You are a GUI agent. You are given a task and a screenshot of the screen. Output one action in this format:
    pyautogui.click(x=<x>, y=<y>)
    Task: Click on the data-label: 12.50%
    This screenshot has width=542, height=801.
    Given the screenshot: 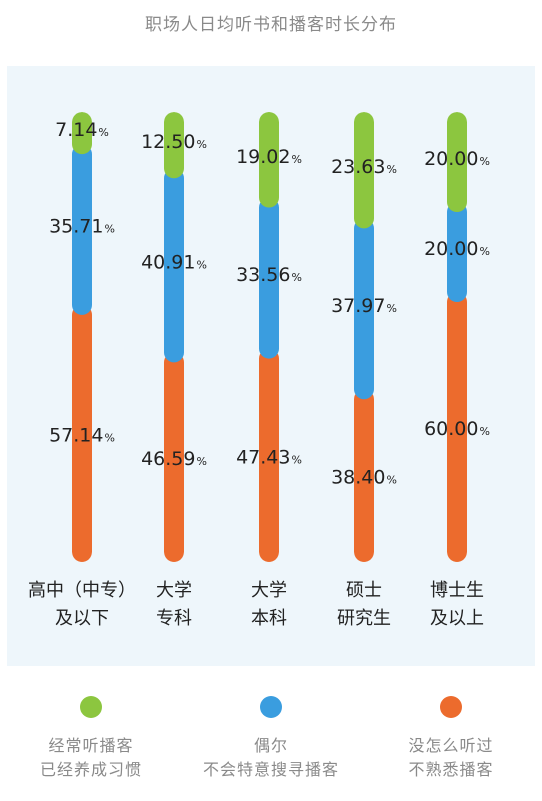 What is the action you would take?
    pyautogui.click(x=174, y=142)
    